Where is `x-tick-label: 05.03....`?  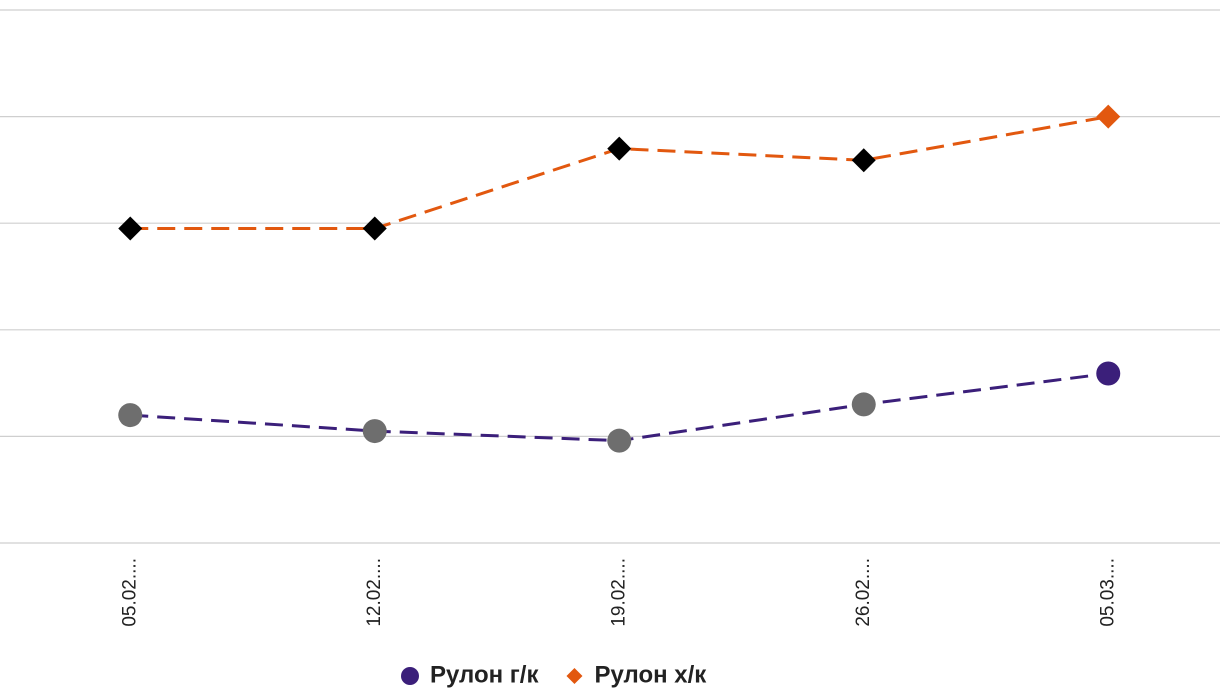
x-tick-label: 05.03.... is located at coordinates (1107, 592).